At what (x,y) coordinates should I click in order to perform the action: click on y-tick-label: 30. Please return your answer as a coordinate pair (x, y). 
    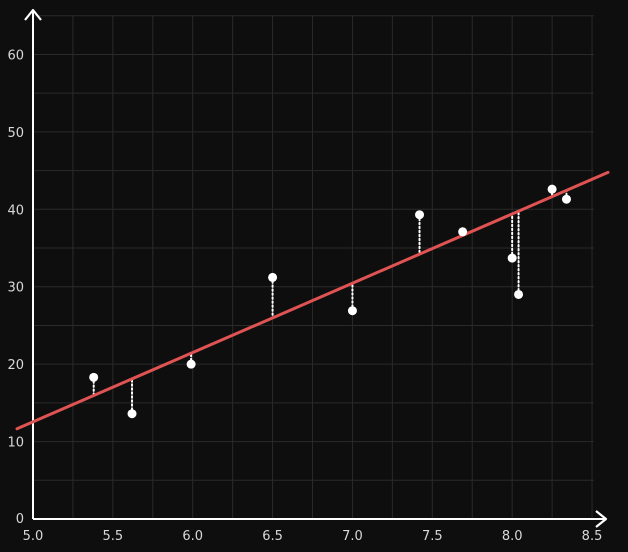
    Looking at the image, I should click on (15, 288).